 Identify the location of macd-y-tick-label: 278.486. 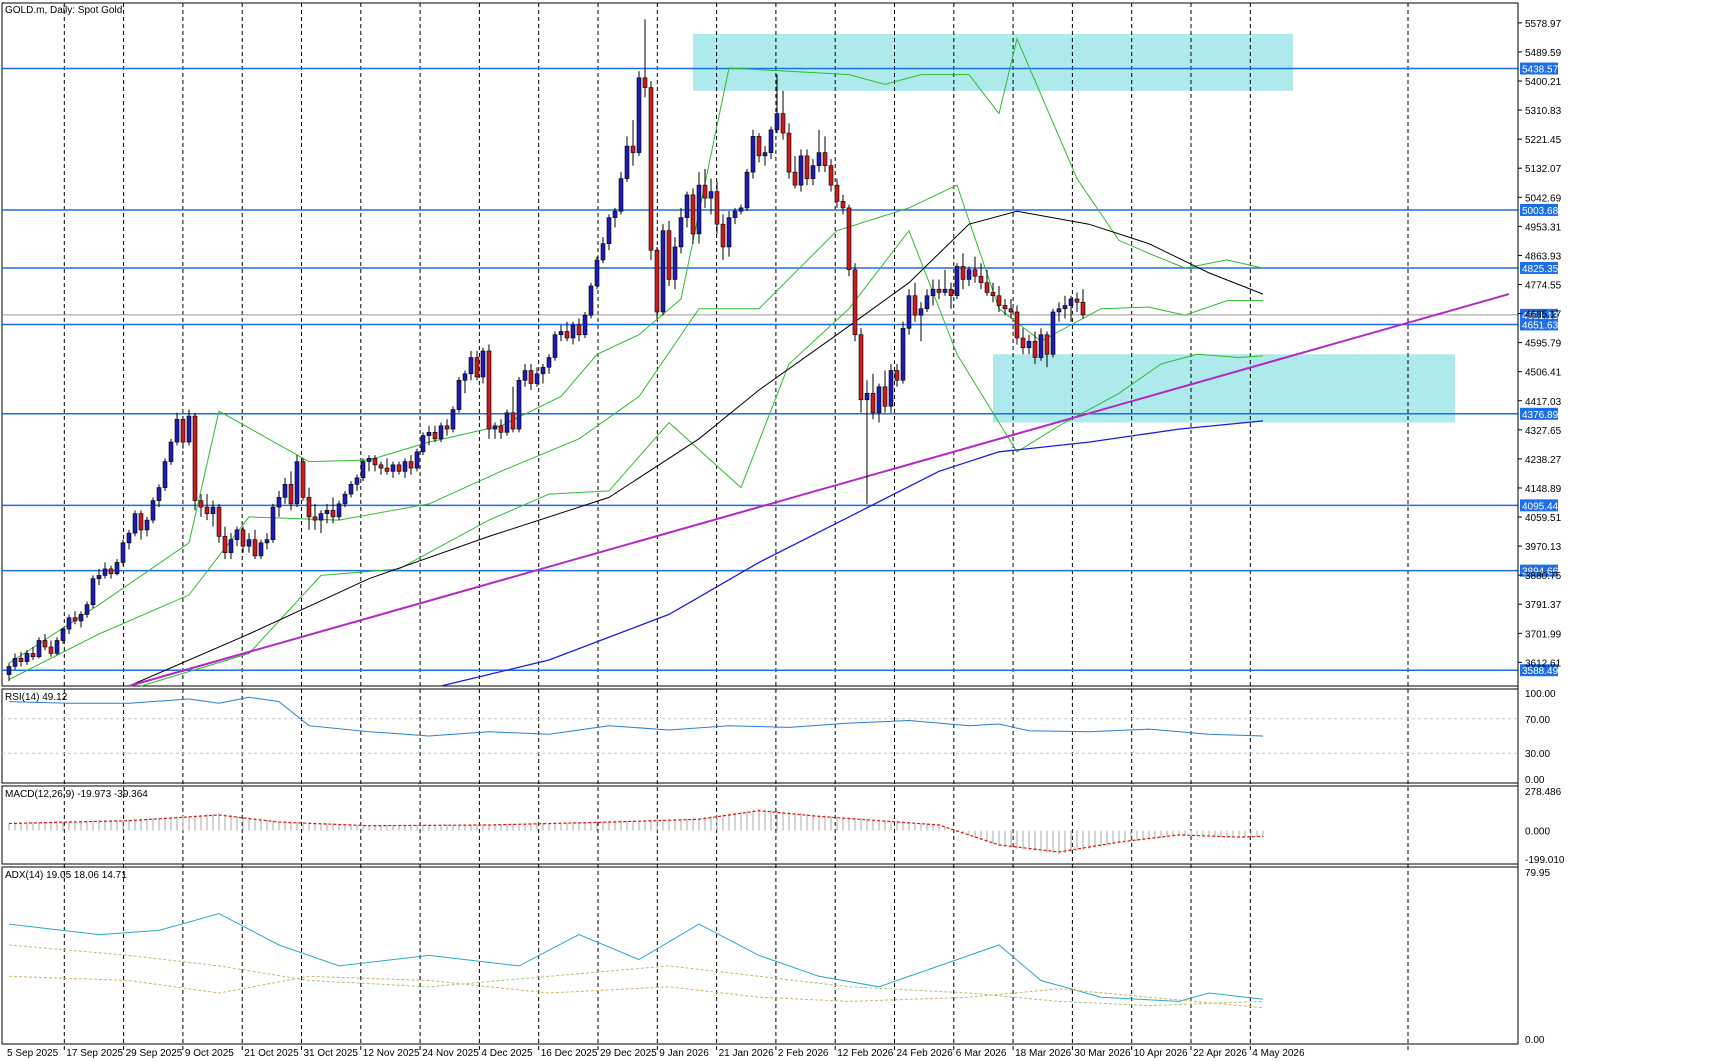
(1543, 792).